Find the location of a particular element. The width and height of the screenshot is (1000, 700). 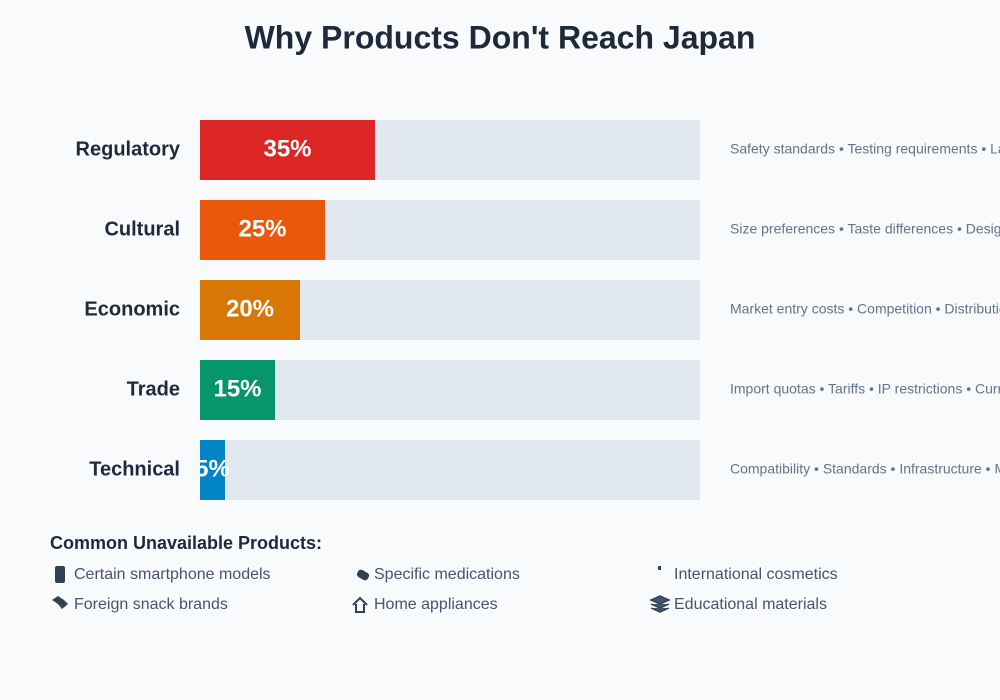

snack-icon is located at coordinates (60, 602).